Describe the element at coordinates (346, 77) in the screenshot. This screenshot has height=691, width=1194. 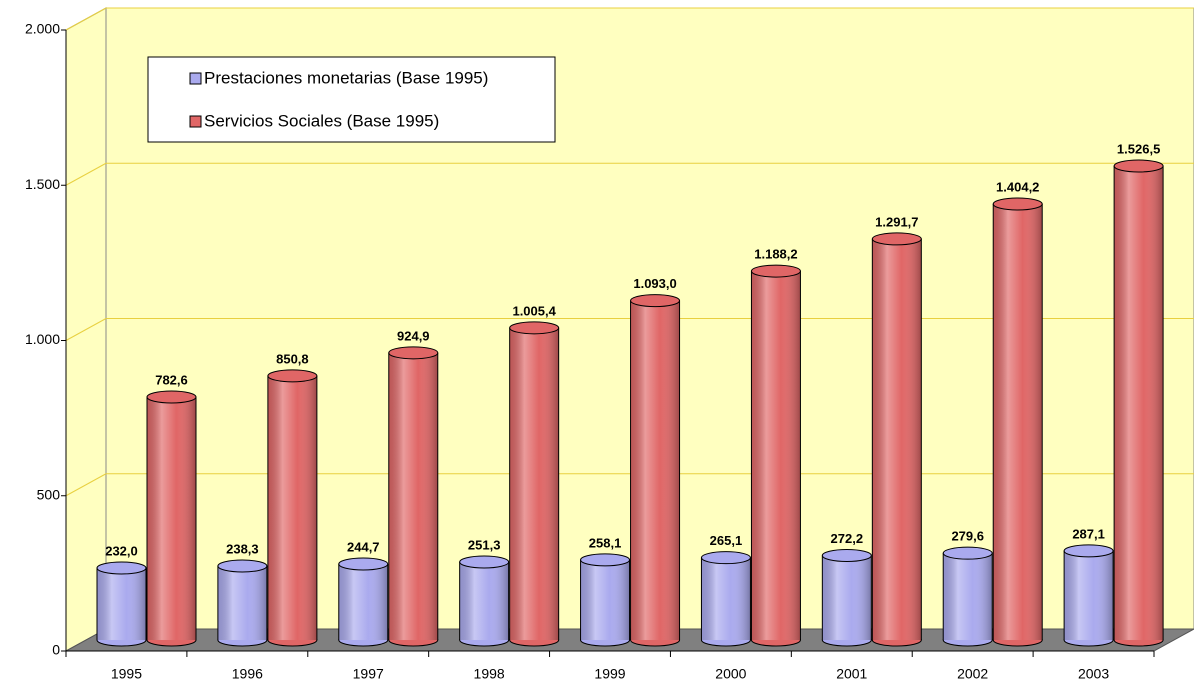
I see `legend-label: Prestaciones monetarias (Base 1995)` at that location.